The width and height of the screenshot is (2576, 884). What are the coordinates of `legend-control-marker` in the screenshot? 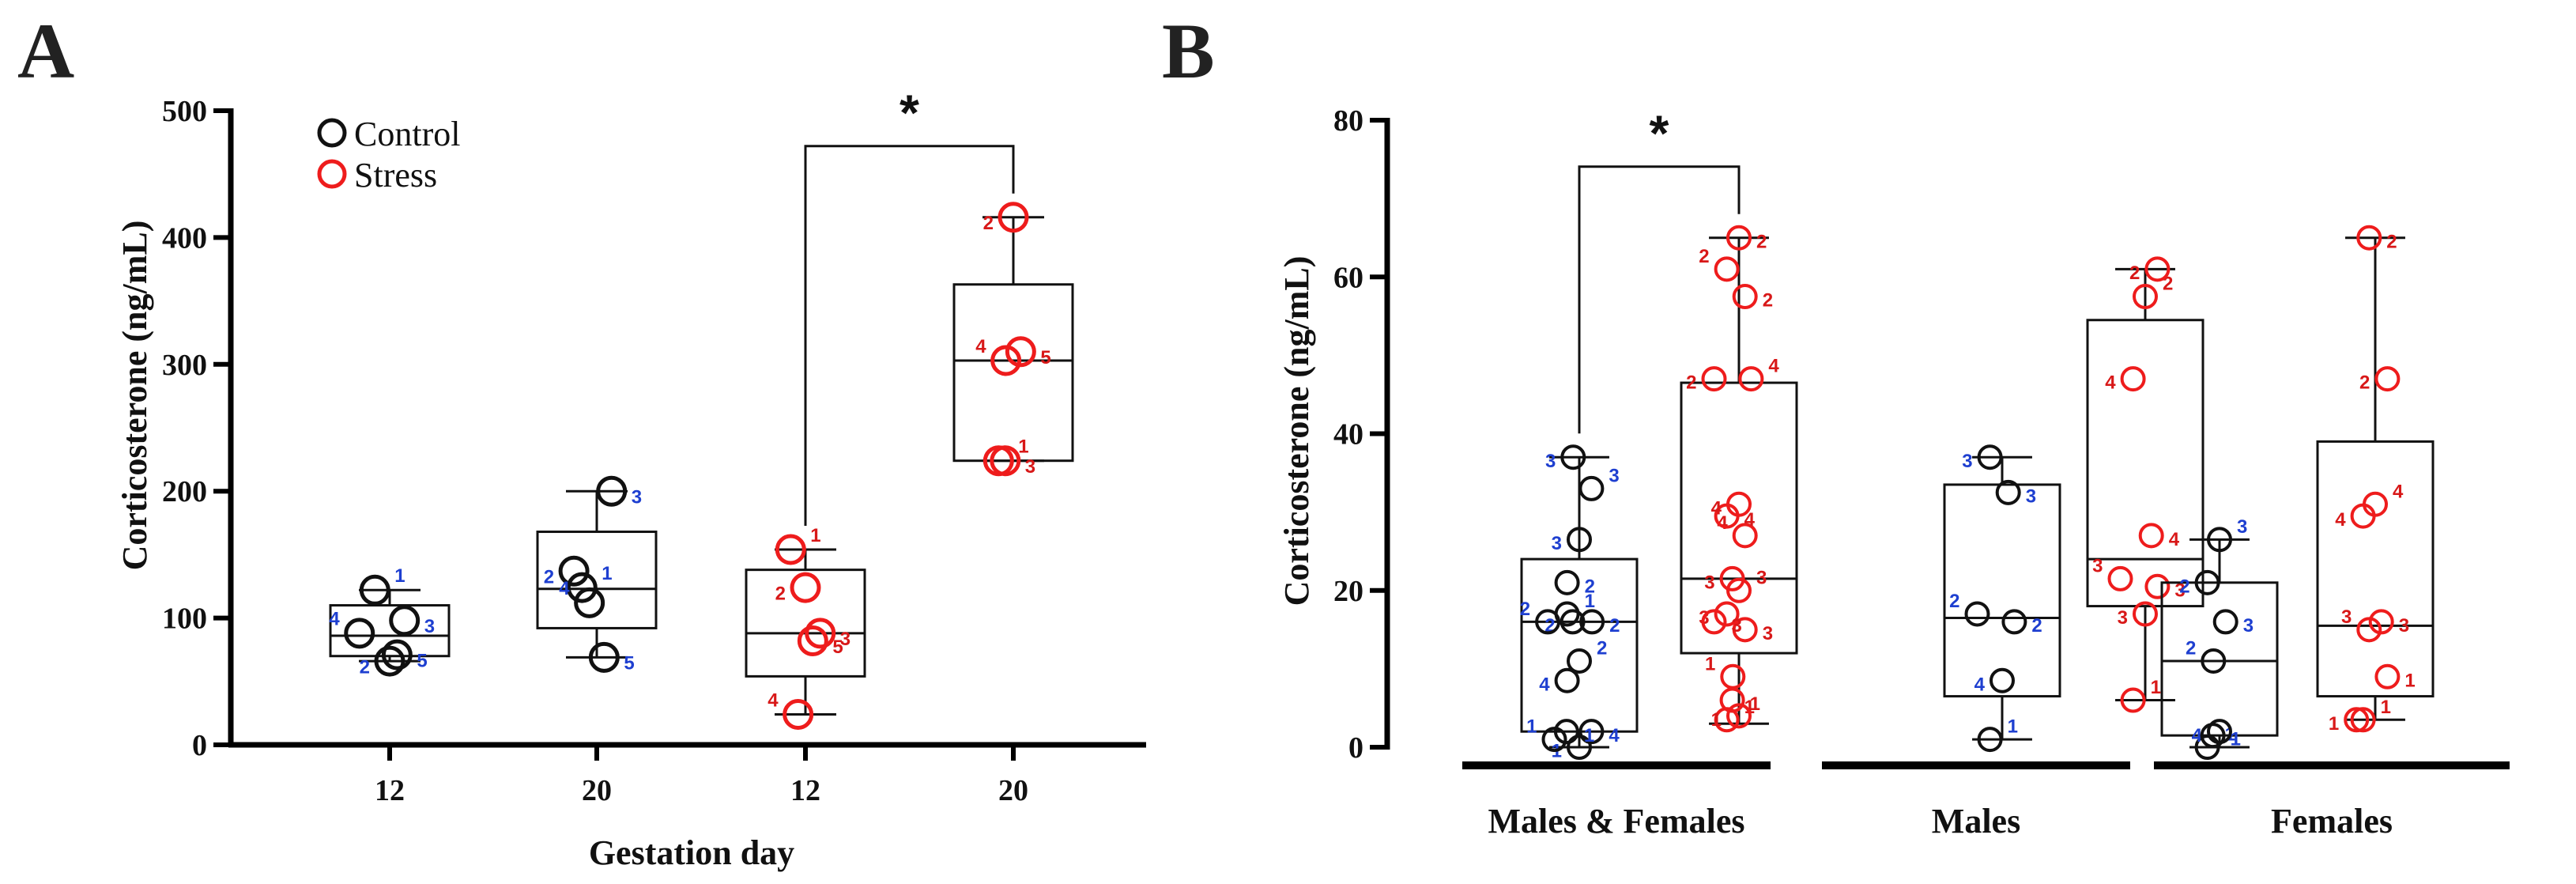 It's located at (332, 133).